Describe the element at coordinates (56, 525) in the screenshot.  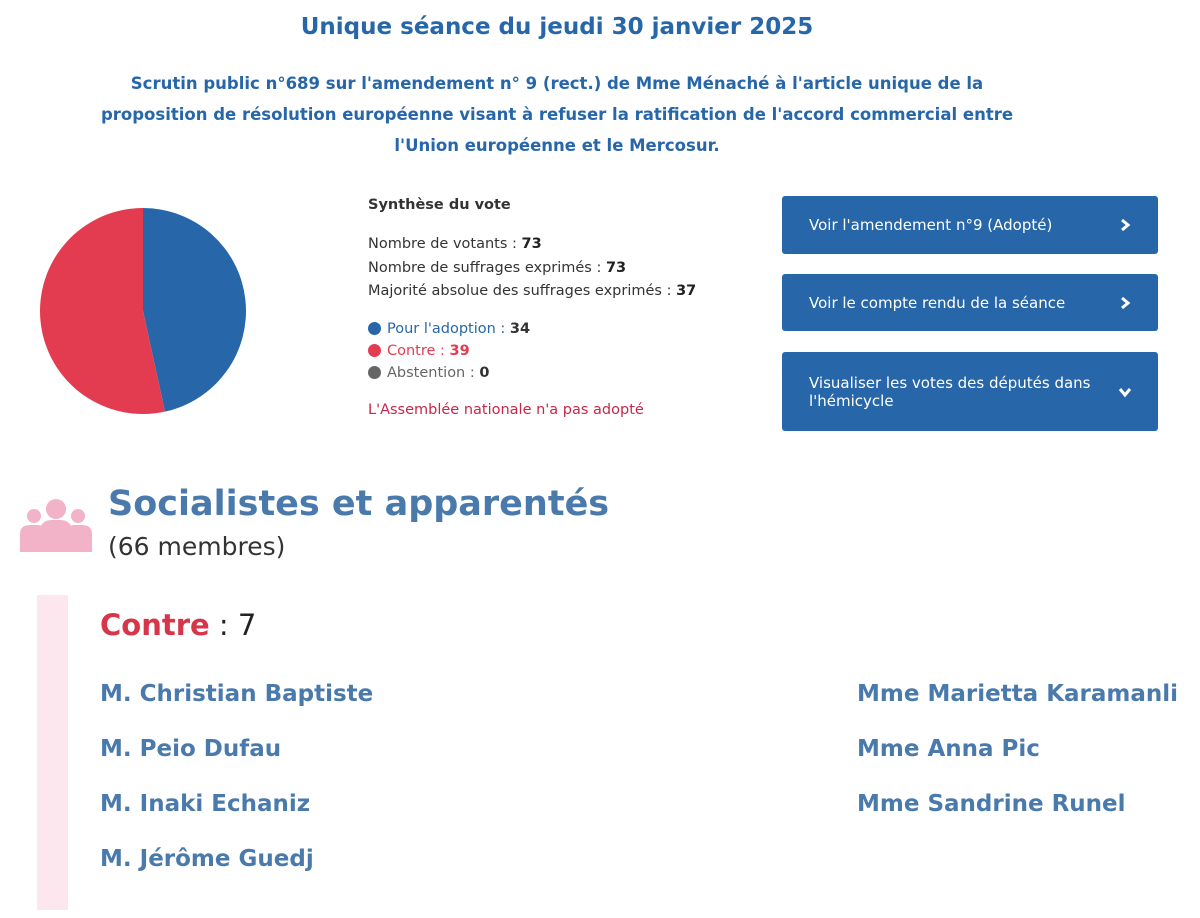
I see `group-icon` at that location.